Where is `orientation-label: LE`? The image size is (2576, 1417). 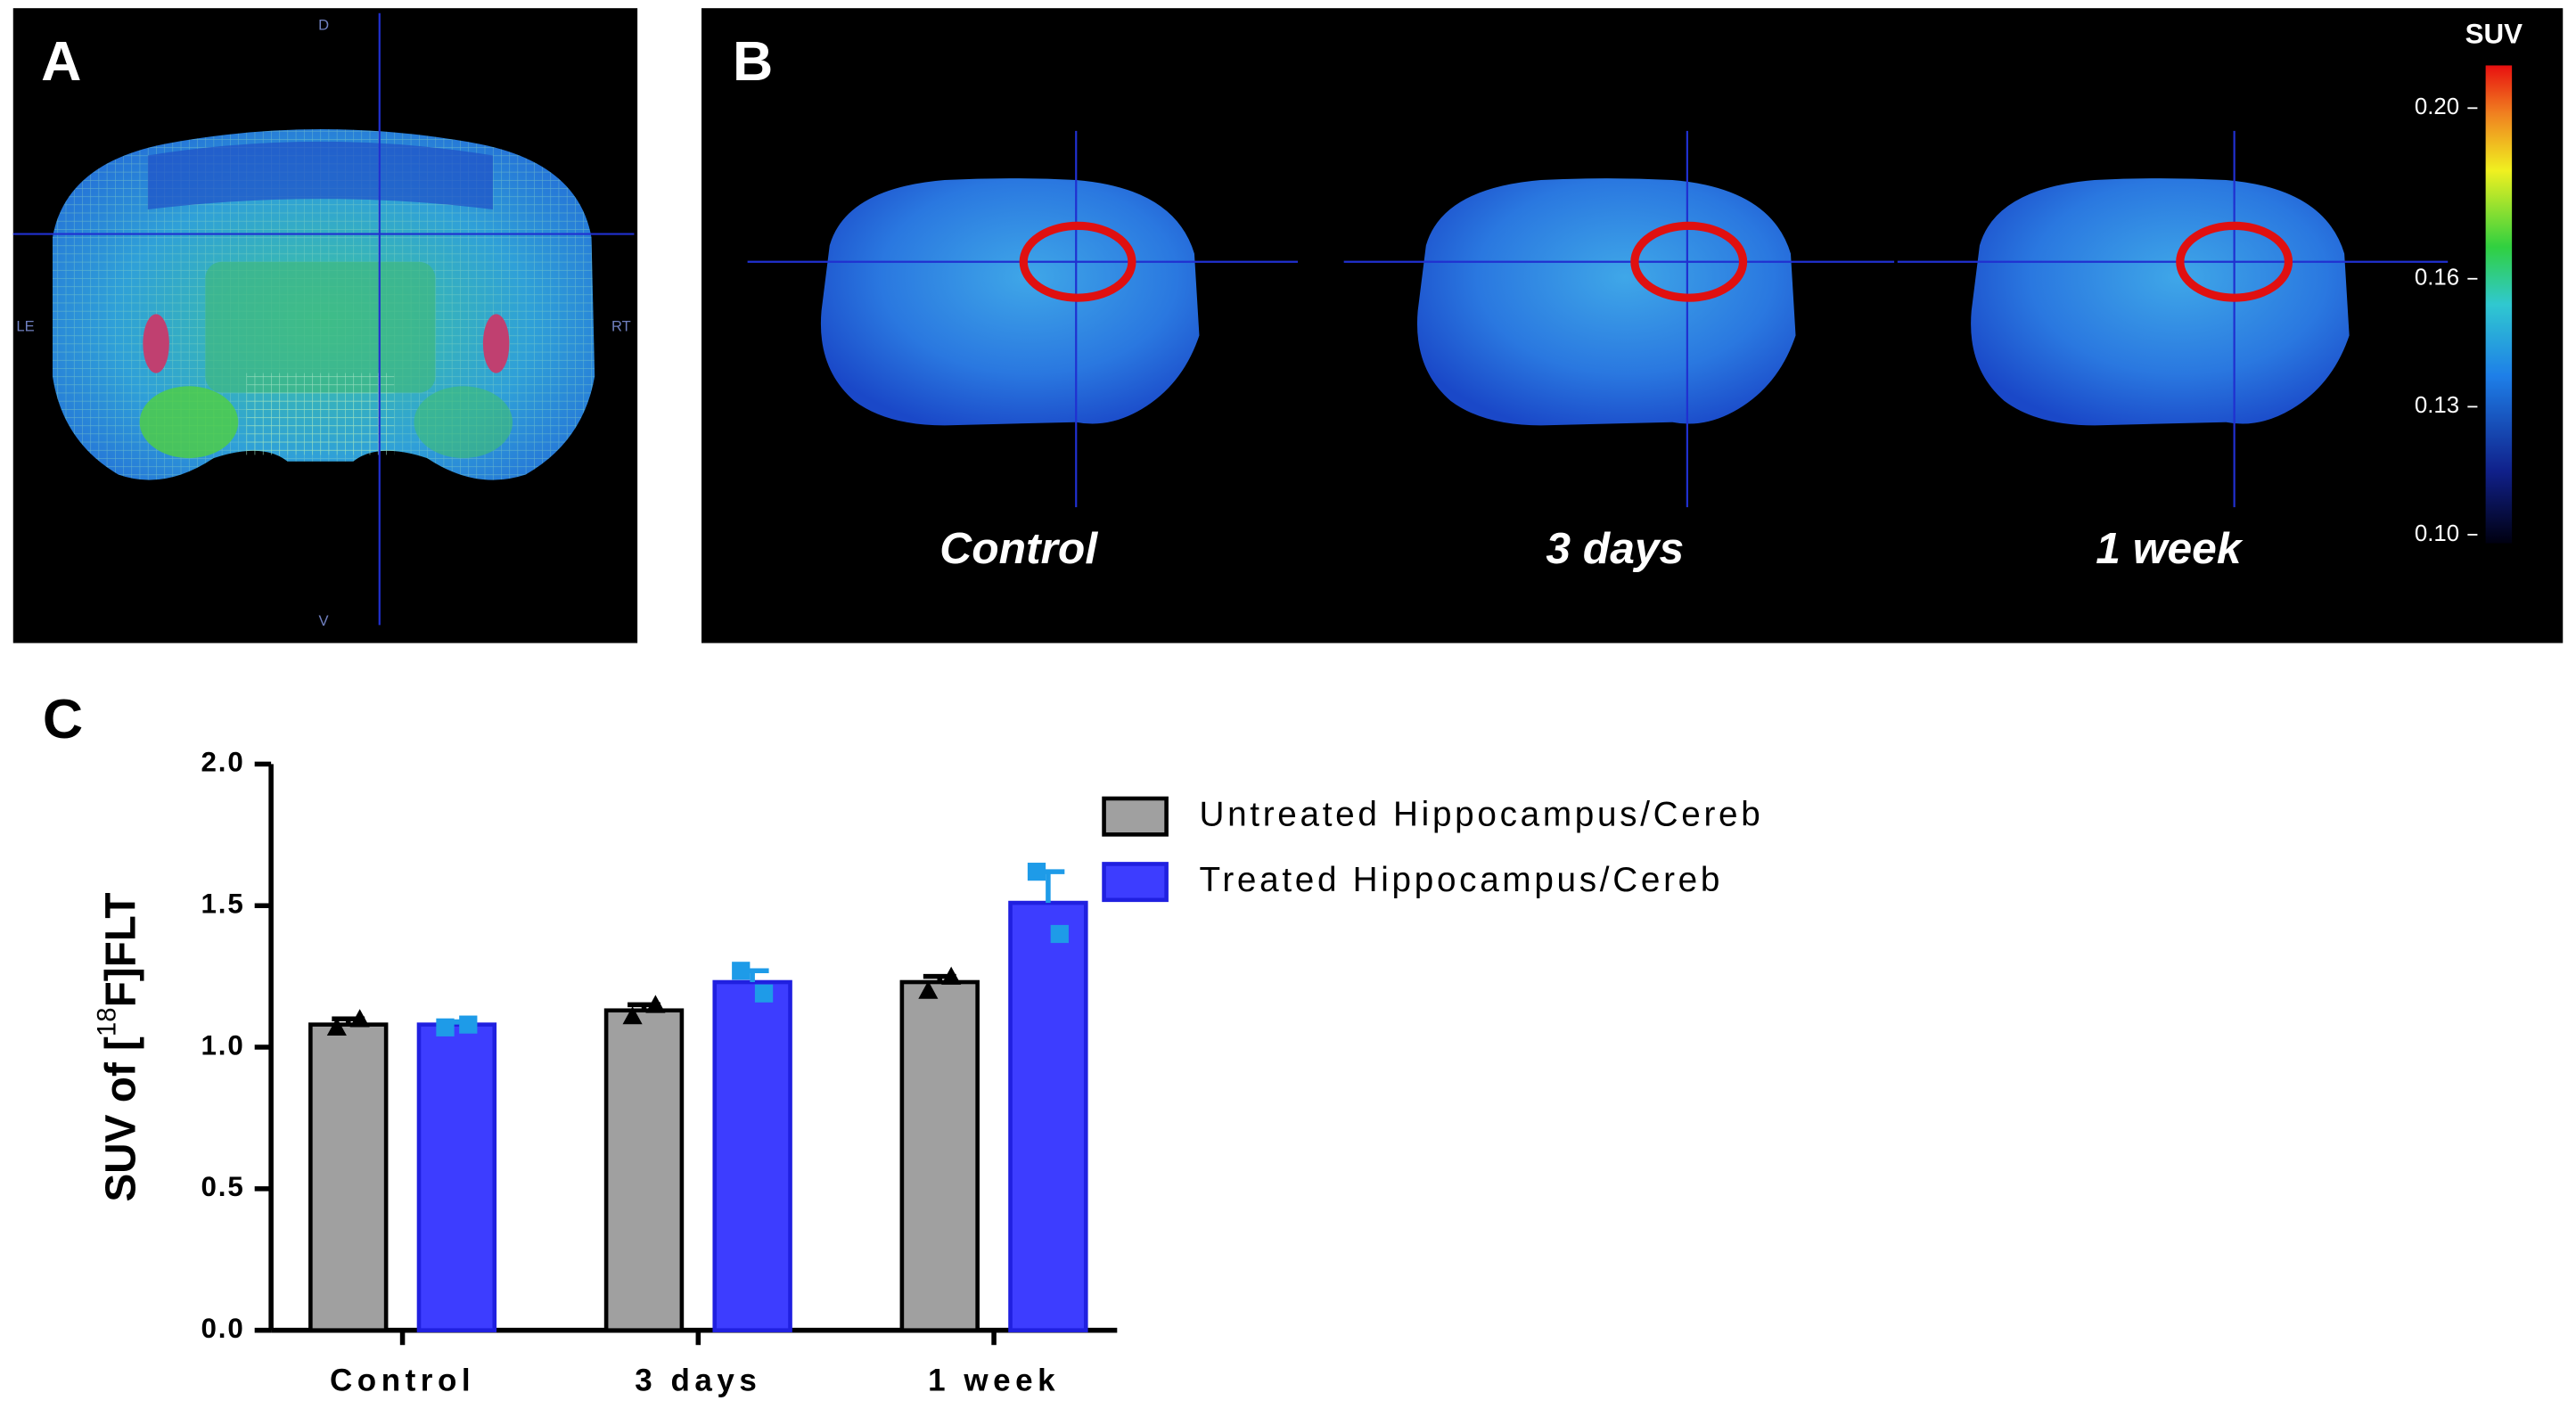
orientation-label: LE is located at coordinates (25, 326).